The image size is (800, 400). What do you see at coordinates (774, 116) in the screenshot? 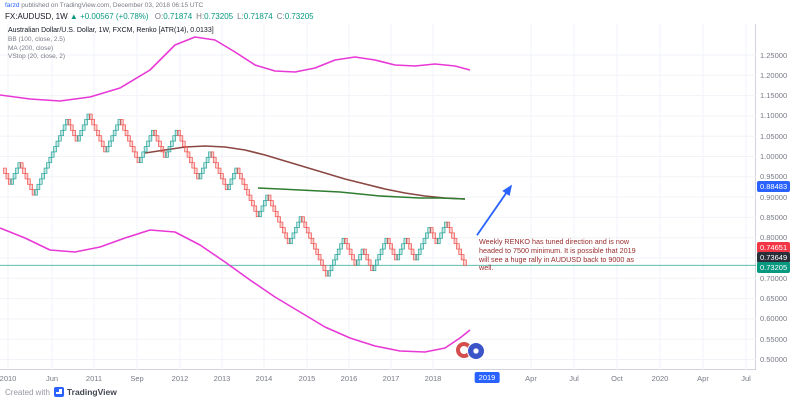
I see `price-axis-label: 1.10000` at bounding box center [774, 116].